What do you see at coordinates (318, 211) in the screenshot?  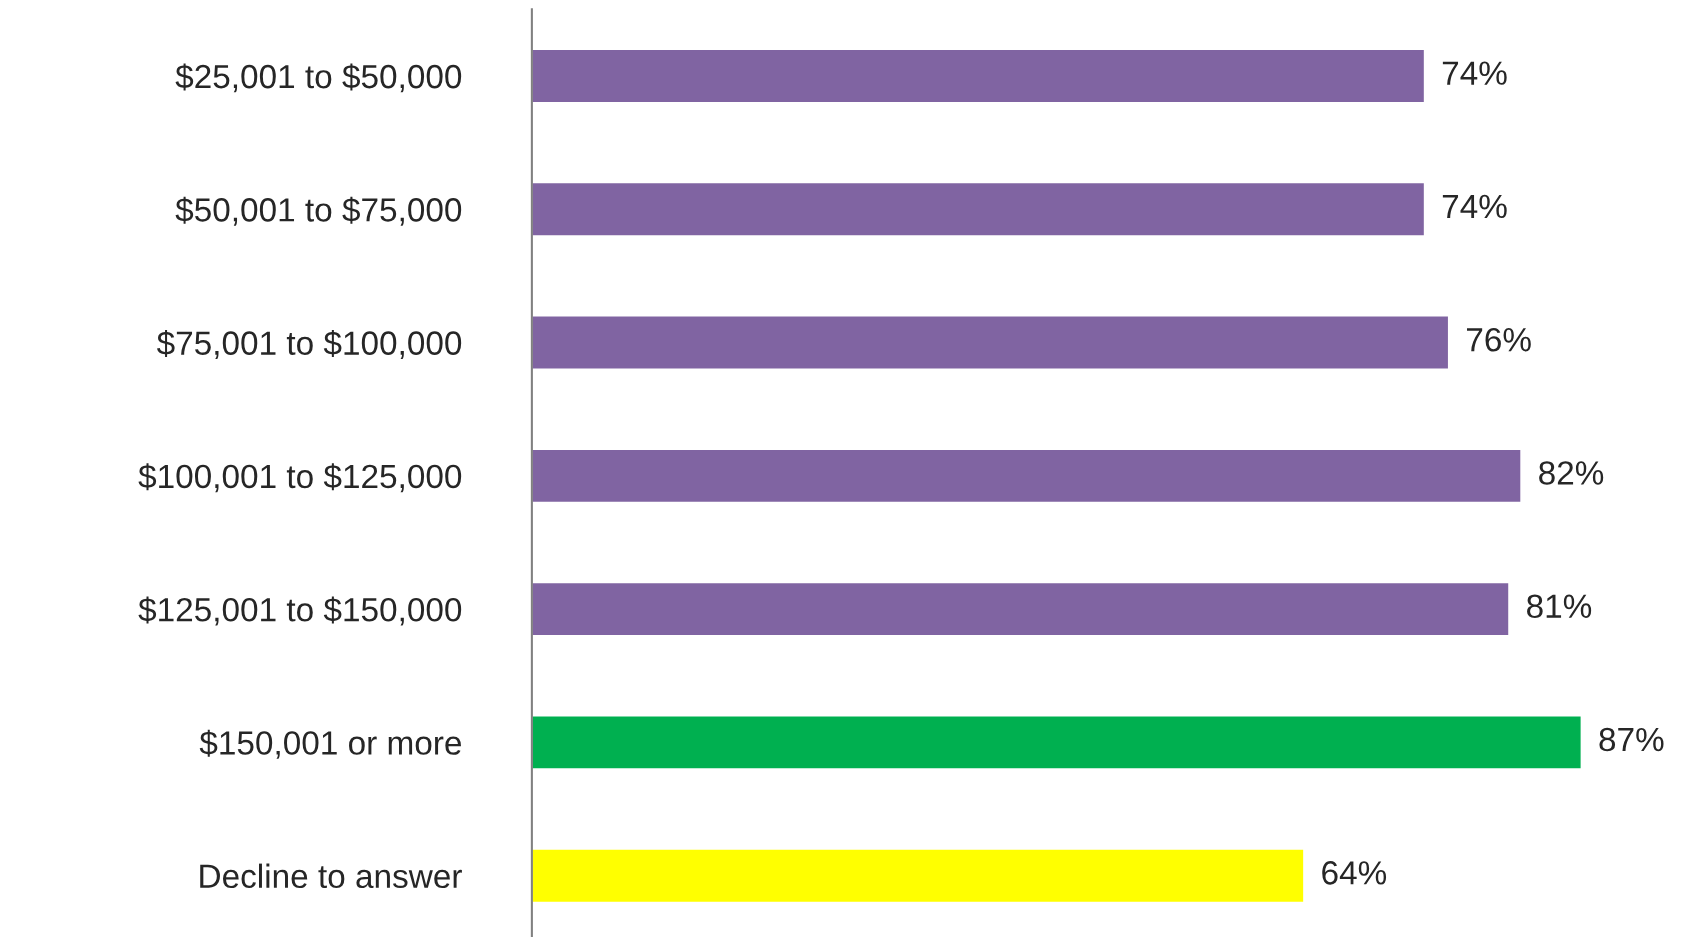 I see `y-tick-label: $50,001 to $75,000` at bounding box center [318, 211].